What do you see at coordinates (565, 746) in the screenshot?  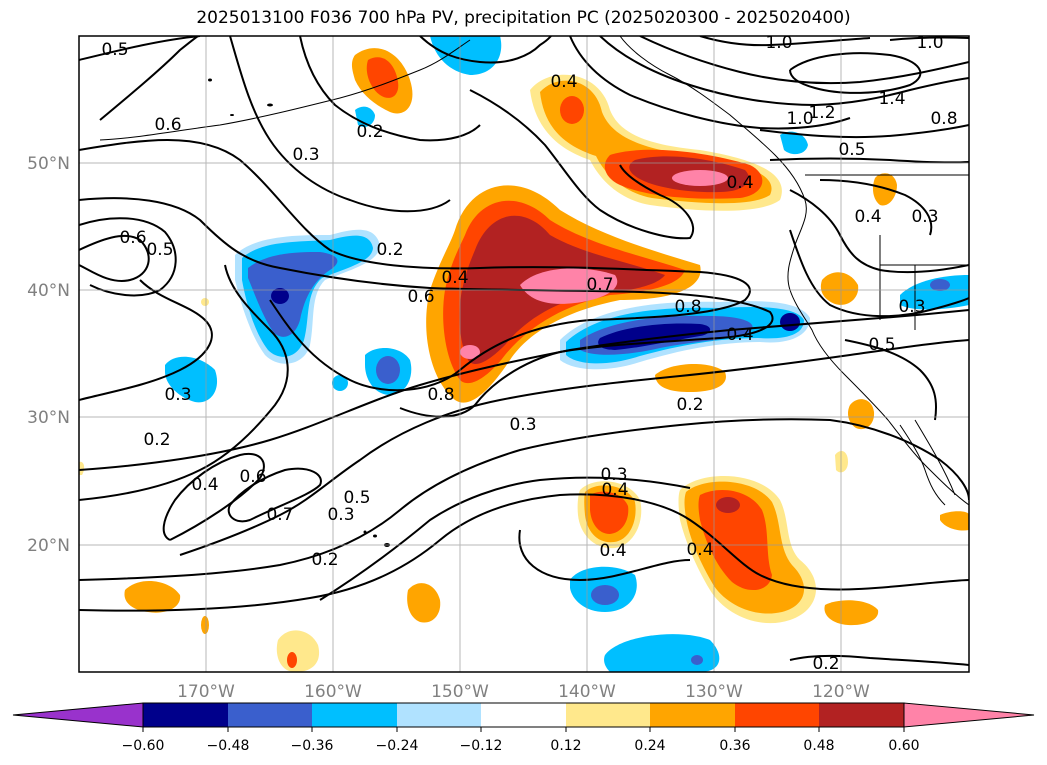 I see `colorbar-tick-label: 0.12` at bounding box center [565, 746].